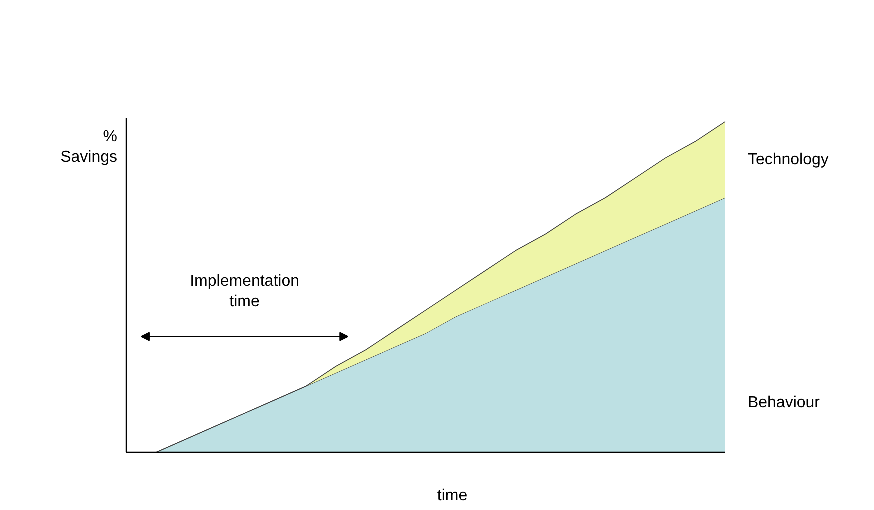  What do you see at coordinates (788, 159) in the screenshot?
I see `series-label: Technology` at bounding box center [788, 159].